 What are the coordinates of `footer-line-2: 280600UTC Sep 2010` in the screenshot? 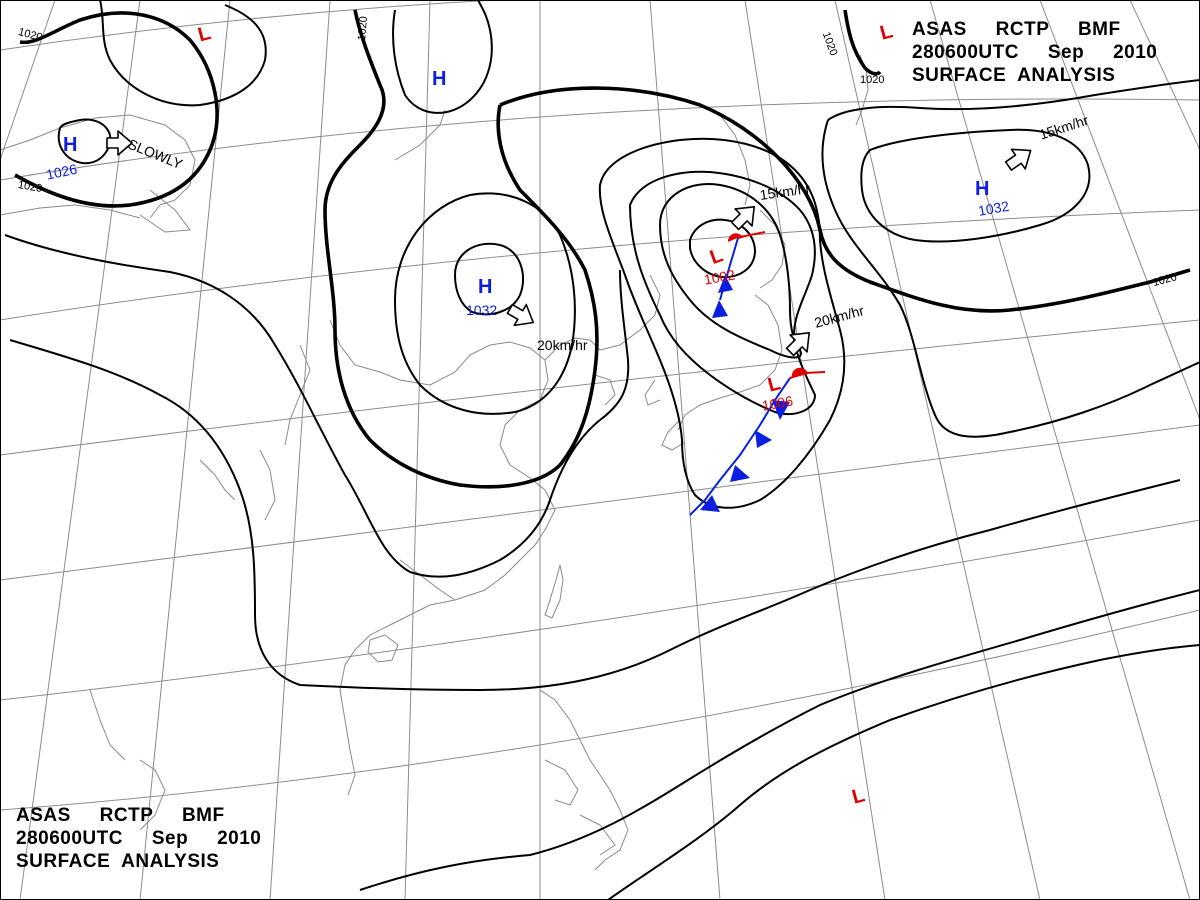 It's located at (139, 838).